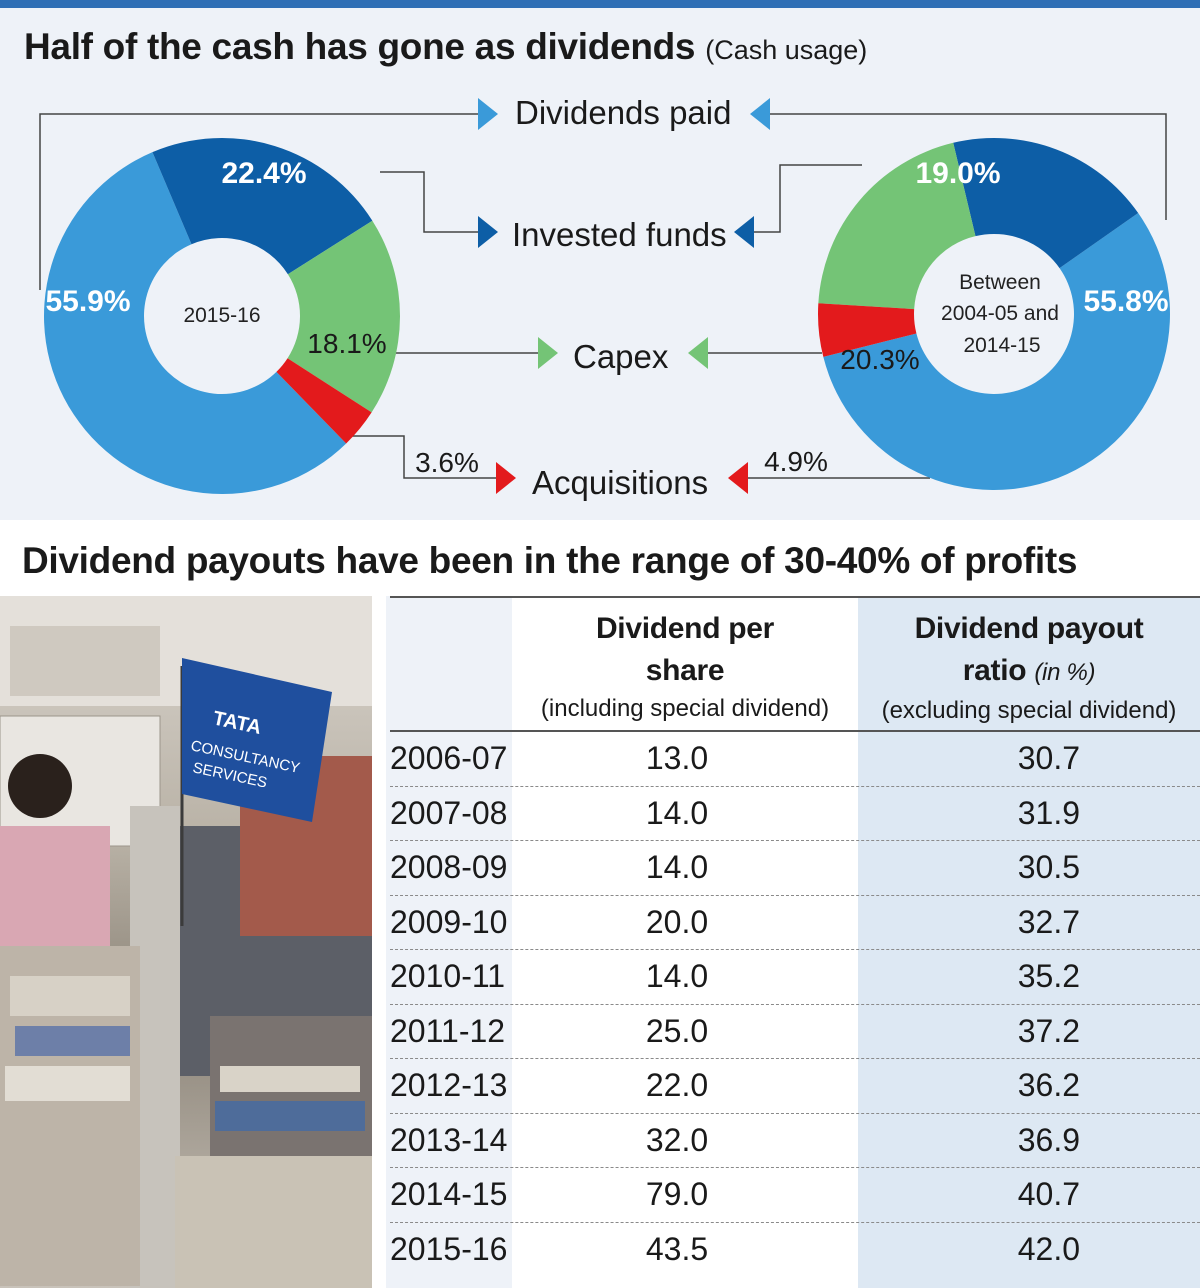  I want to click on flow-label-acquisitions: Acquisitions, so click(620, 482).